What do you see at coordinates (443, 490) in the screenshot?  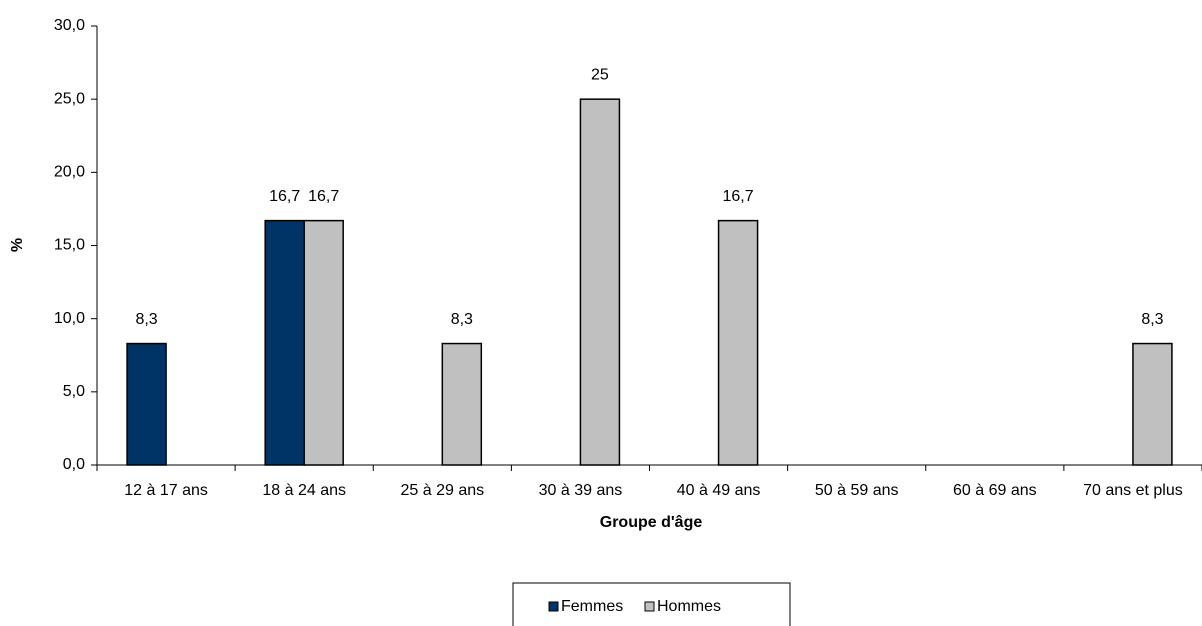 I see `x-tick-label: 25 à 29 ans` at bounding box center [443, 490].